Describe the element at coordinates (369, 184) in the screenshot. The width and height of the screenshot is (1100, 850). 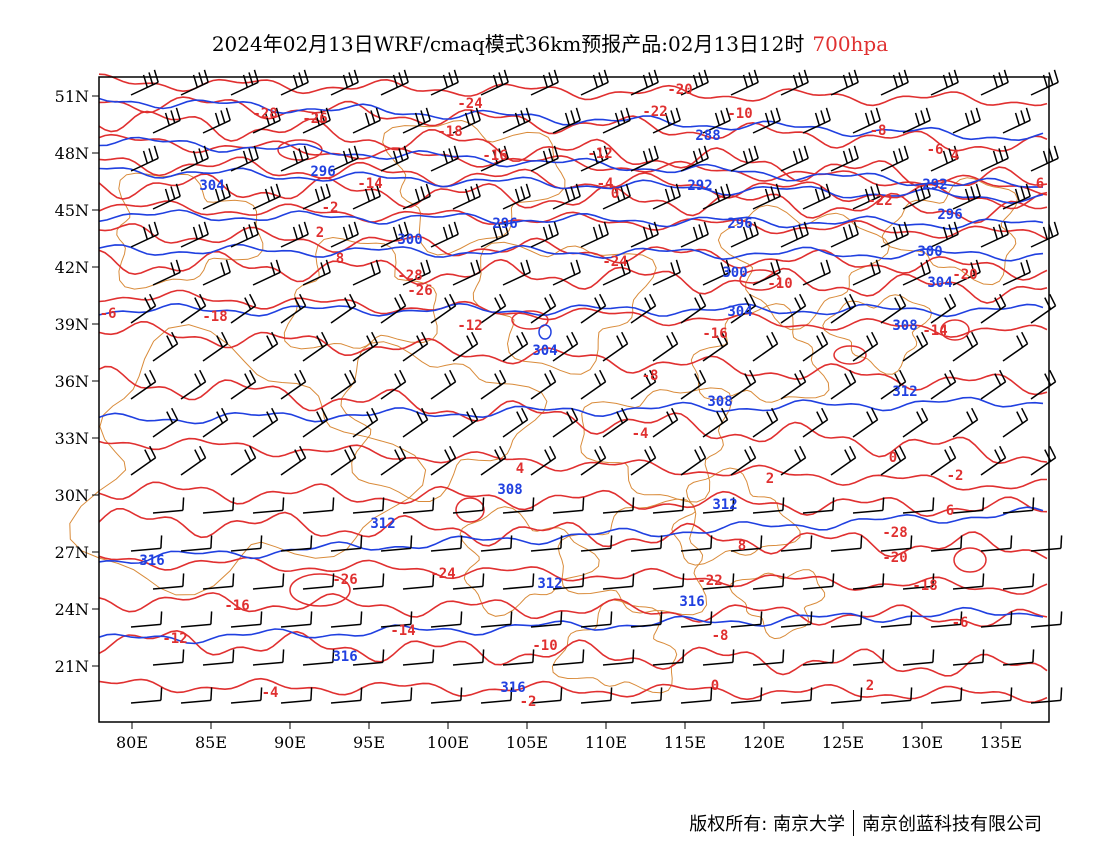
I see `temperature-contour-label: -14` at that location.